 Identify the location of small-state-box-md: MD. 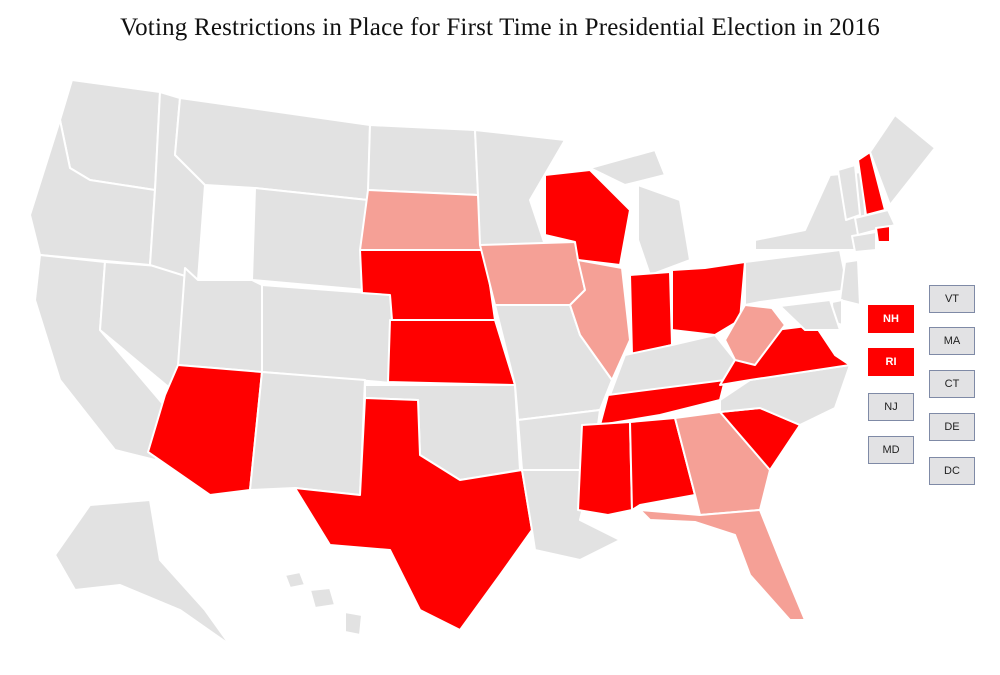
(891, 450).